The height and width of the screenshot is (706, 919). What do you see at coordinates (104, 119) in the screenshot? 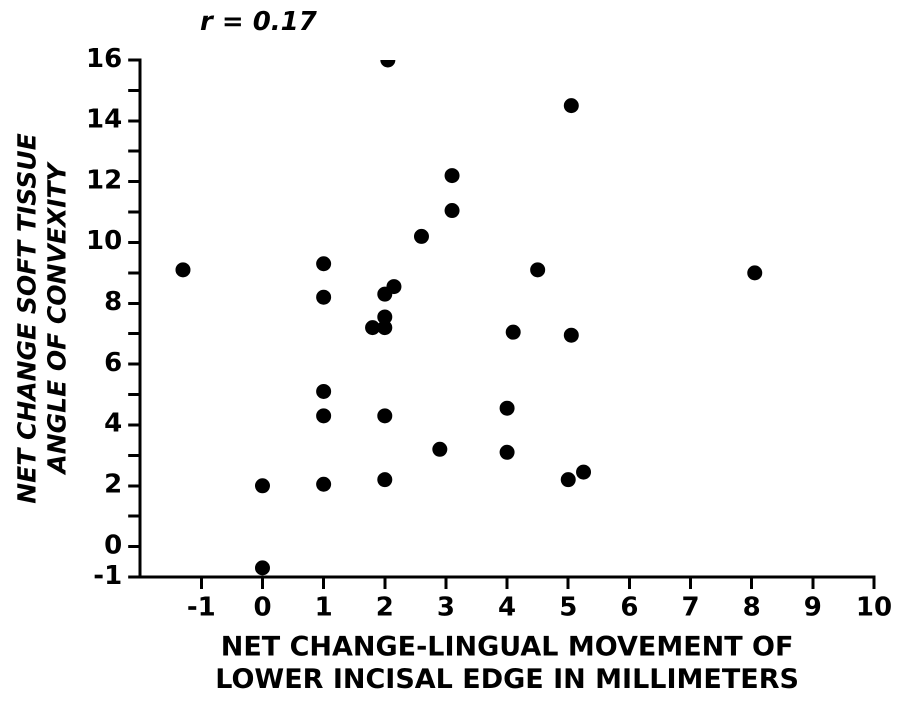
I see `y-tick-label: 14` at bounding box center [104, 119].